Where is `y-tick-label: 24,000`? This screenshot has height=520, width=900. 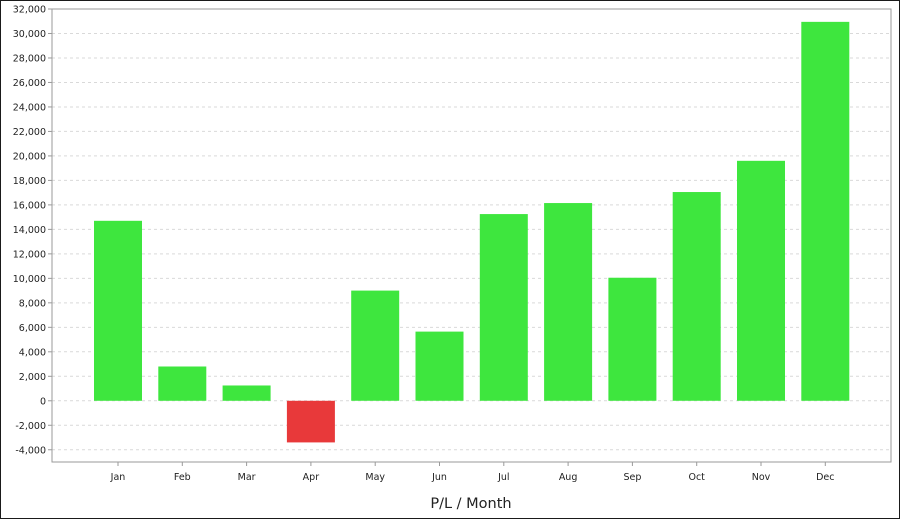
y-tick-label: 24,000 is located at coordinates (29, 107).